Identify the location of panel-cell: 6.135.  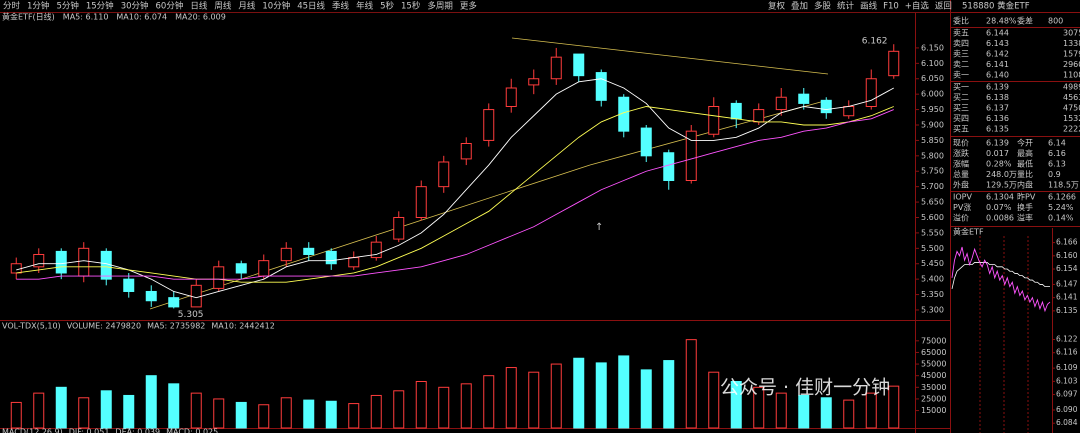
(997, 129).